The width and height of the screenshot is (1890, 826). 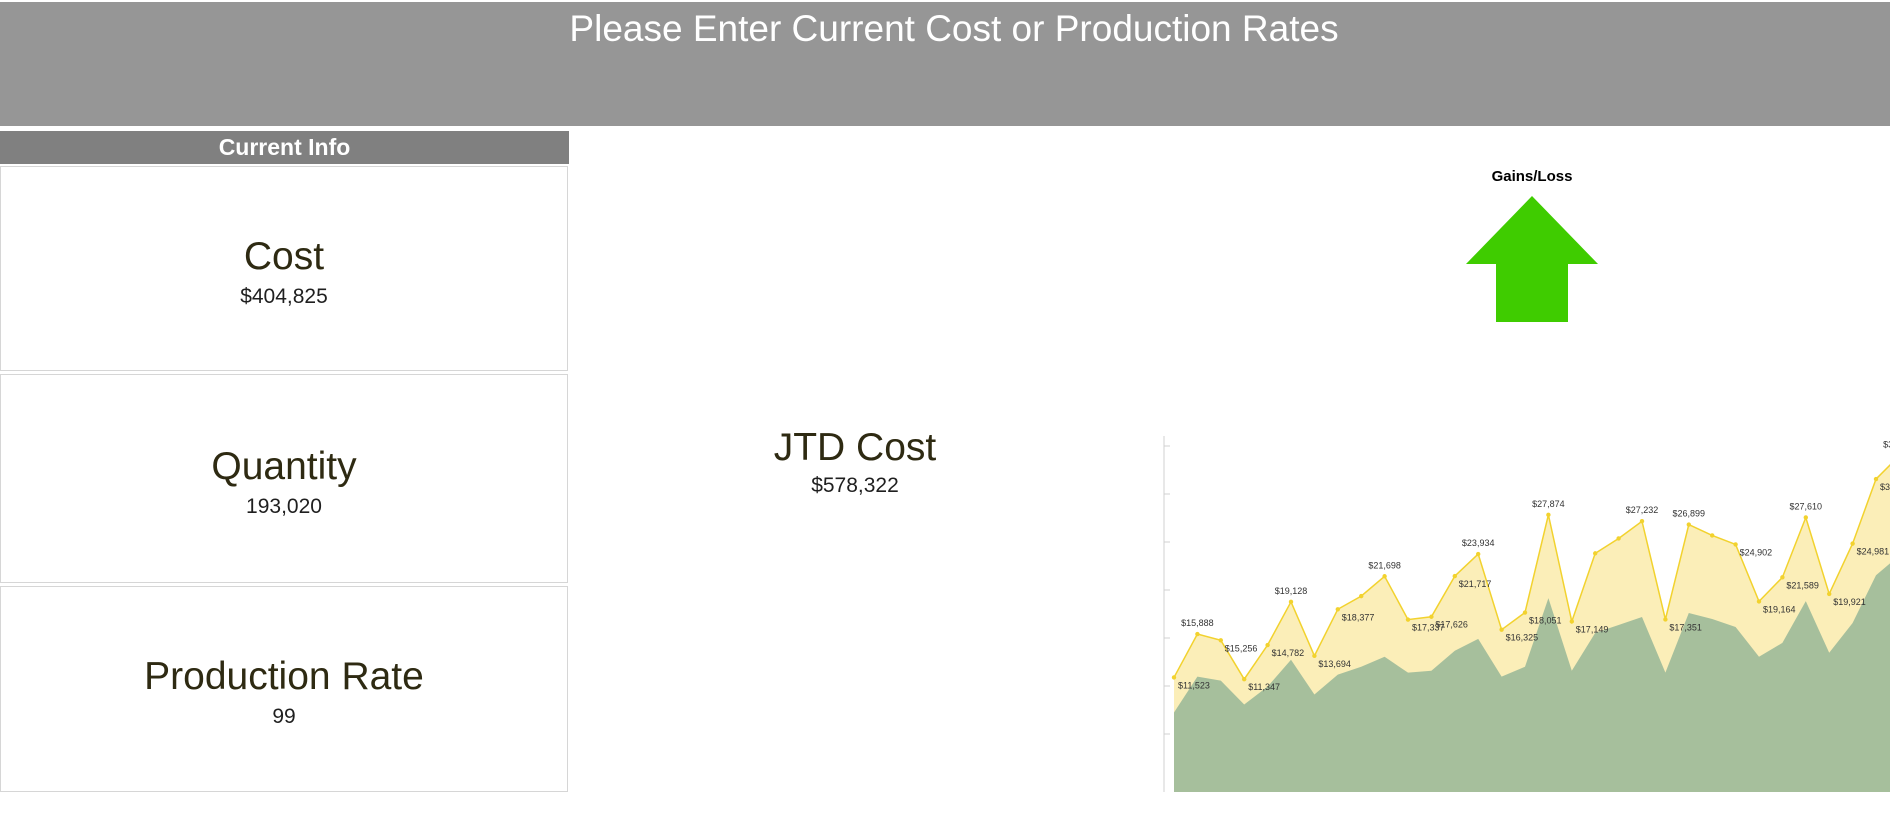 What do you see at coordinates (1886, 445) in the screenshot?
I see `data-label: $33,830` at bounding box center [1886, 445].